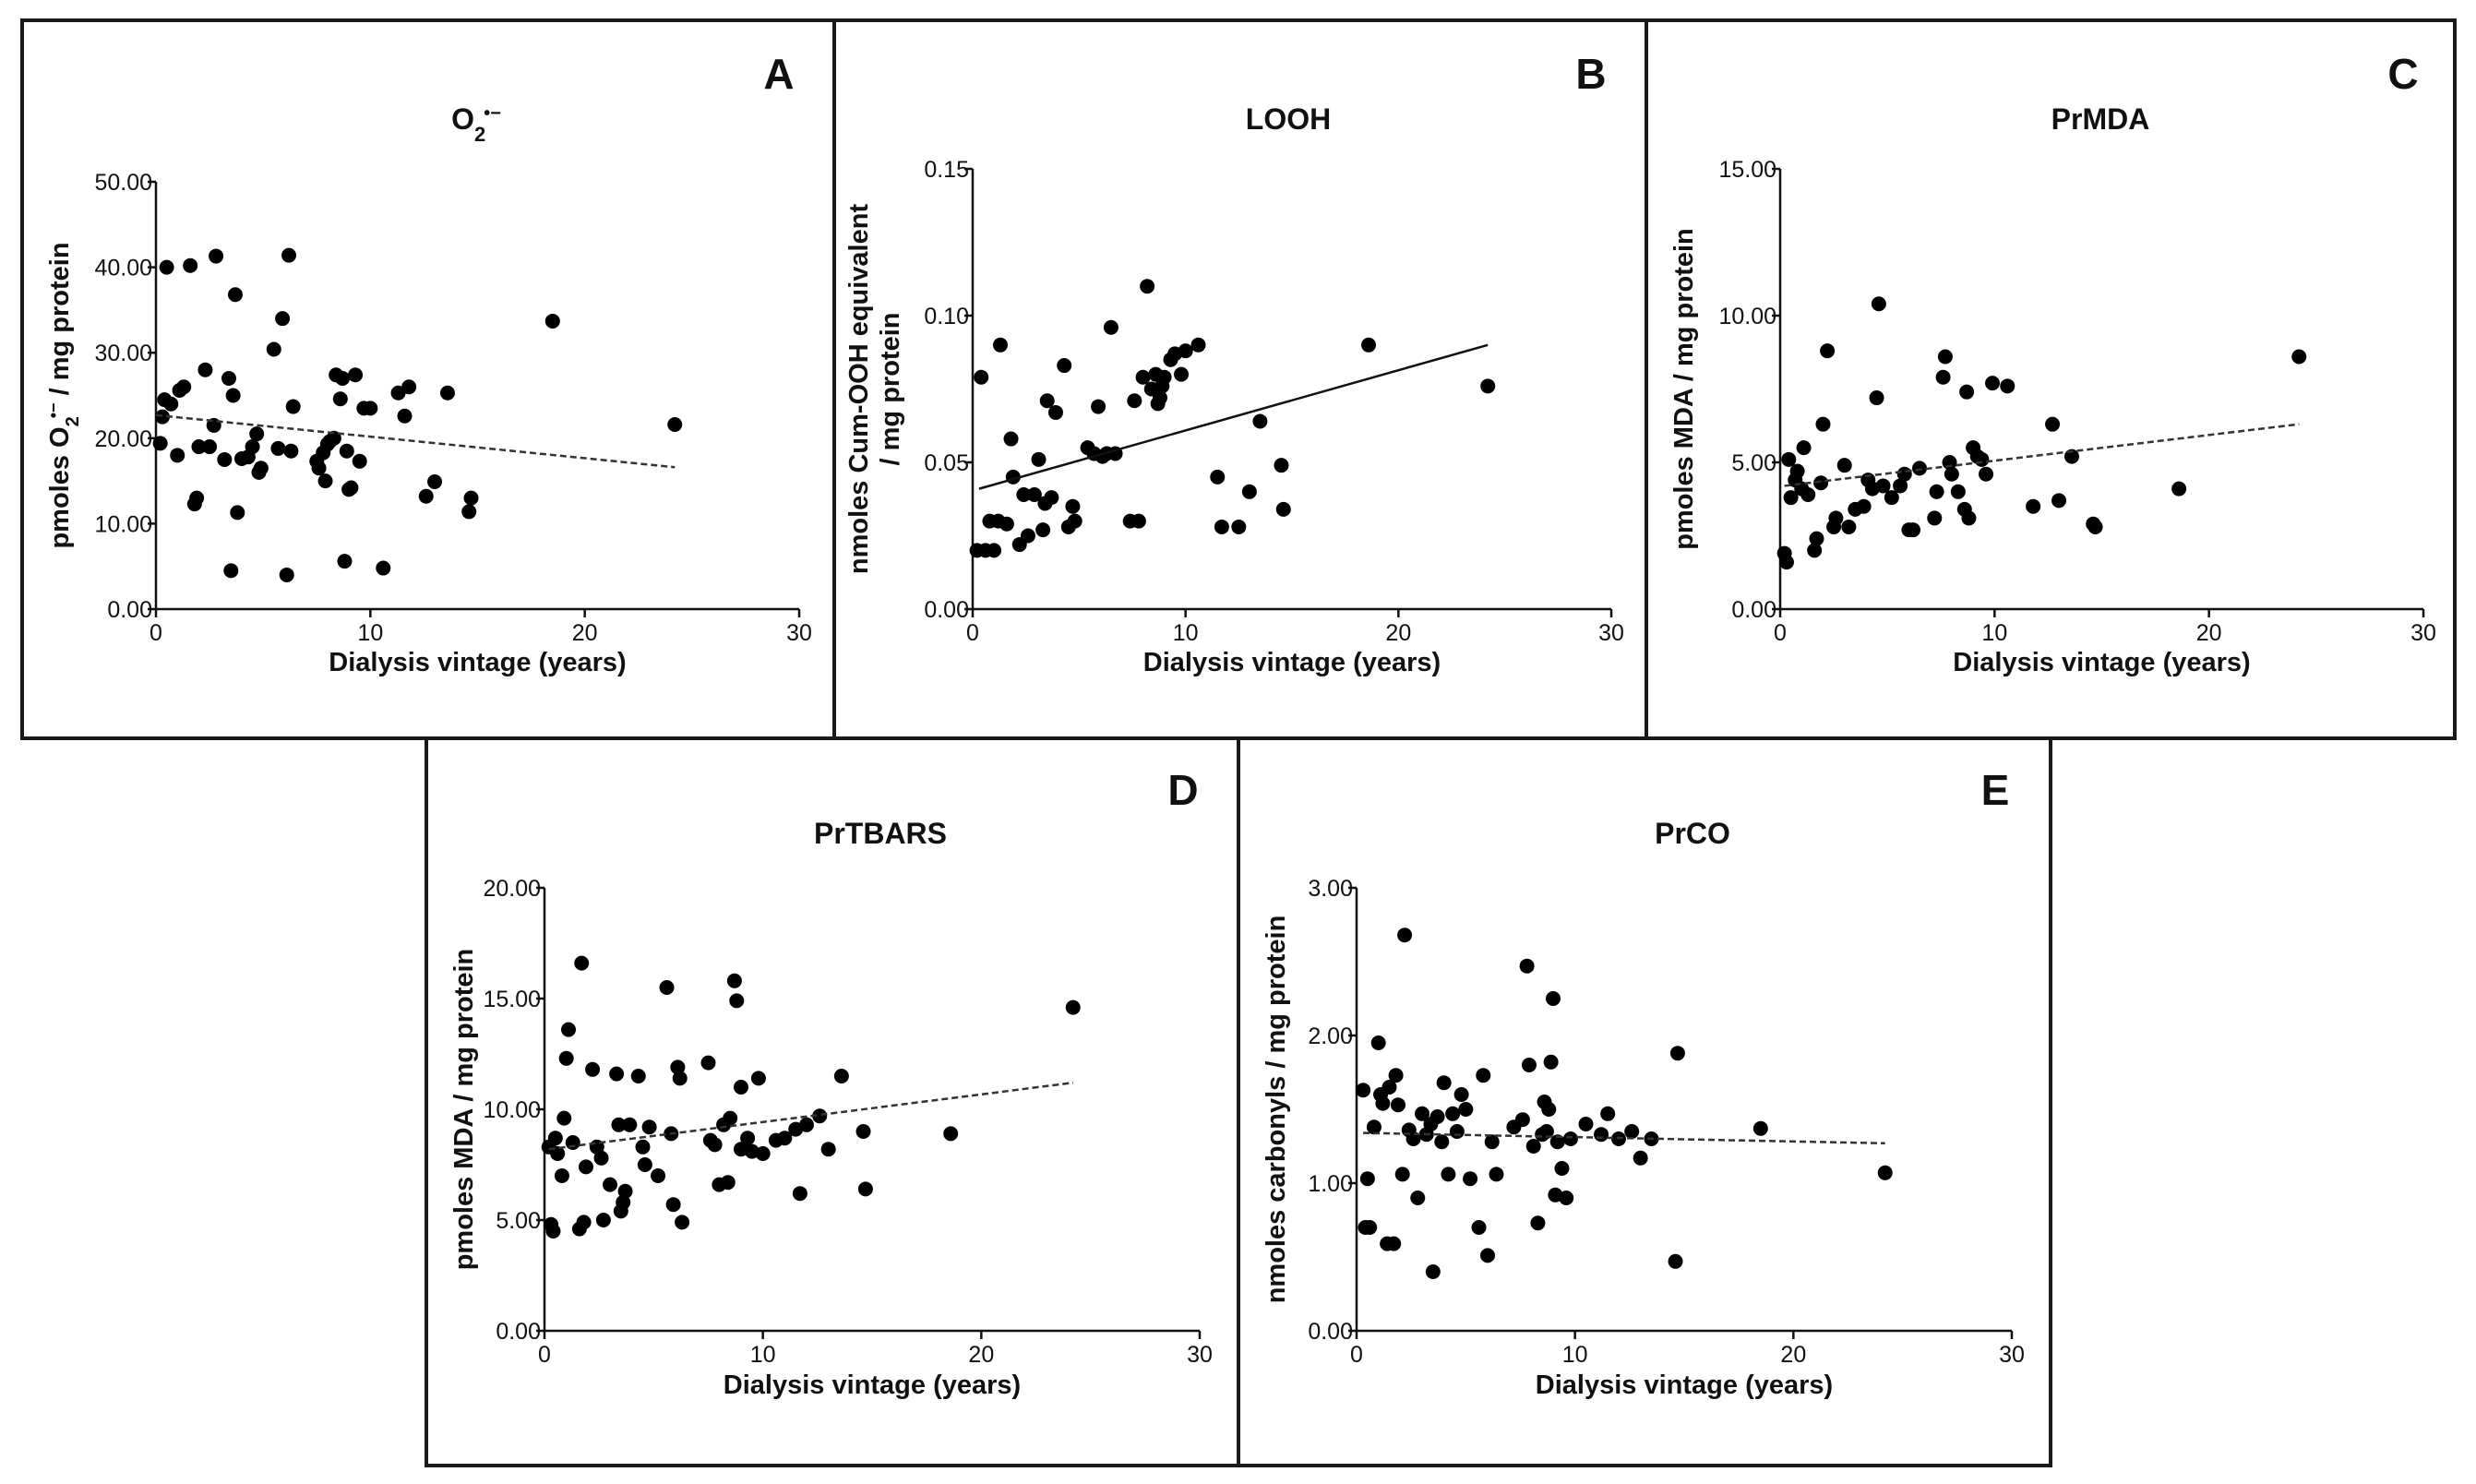  Describe the element at coordinates (880, 833) in the screenshot. I see `chart-title: PrTBARS` at that location.